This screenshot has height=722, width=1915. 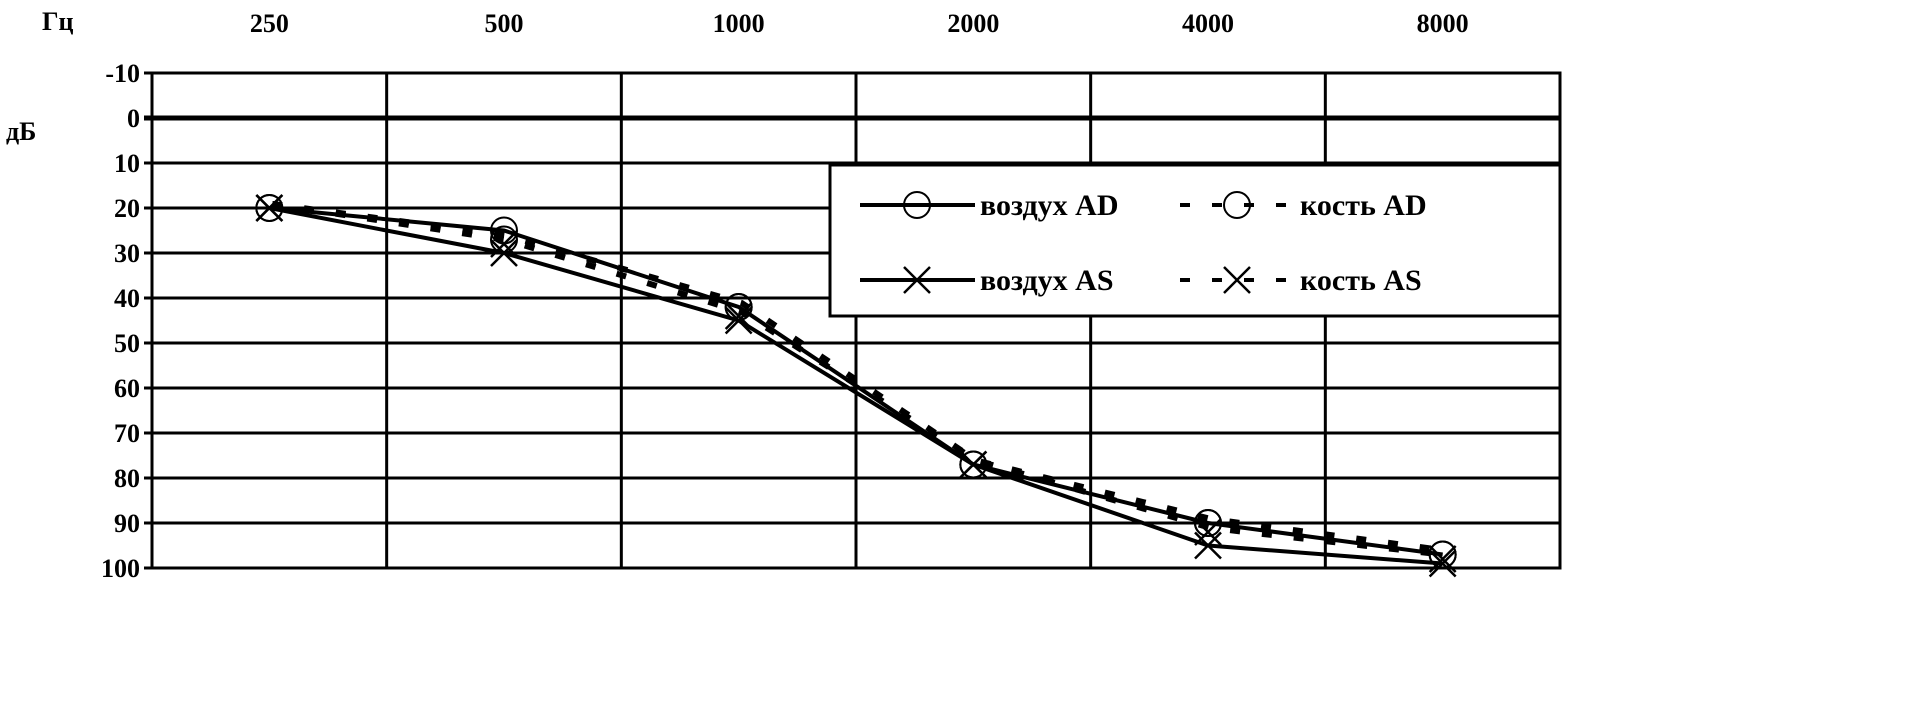 I want to click on y-tick-label: 40, so click(x=127, y=298).